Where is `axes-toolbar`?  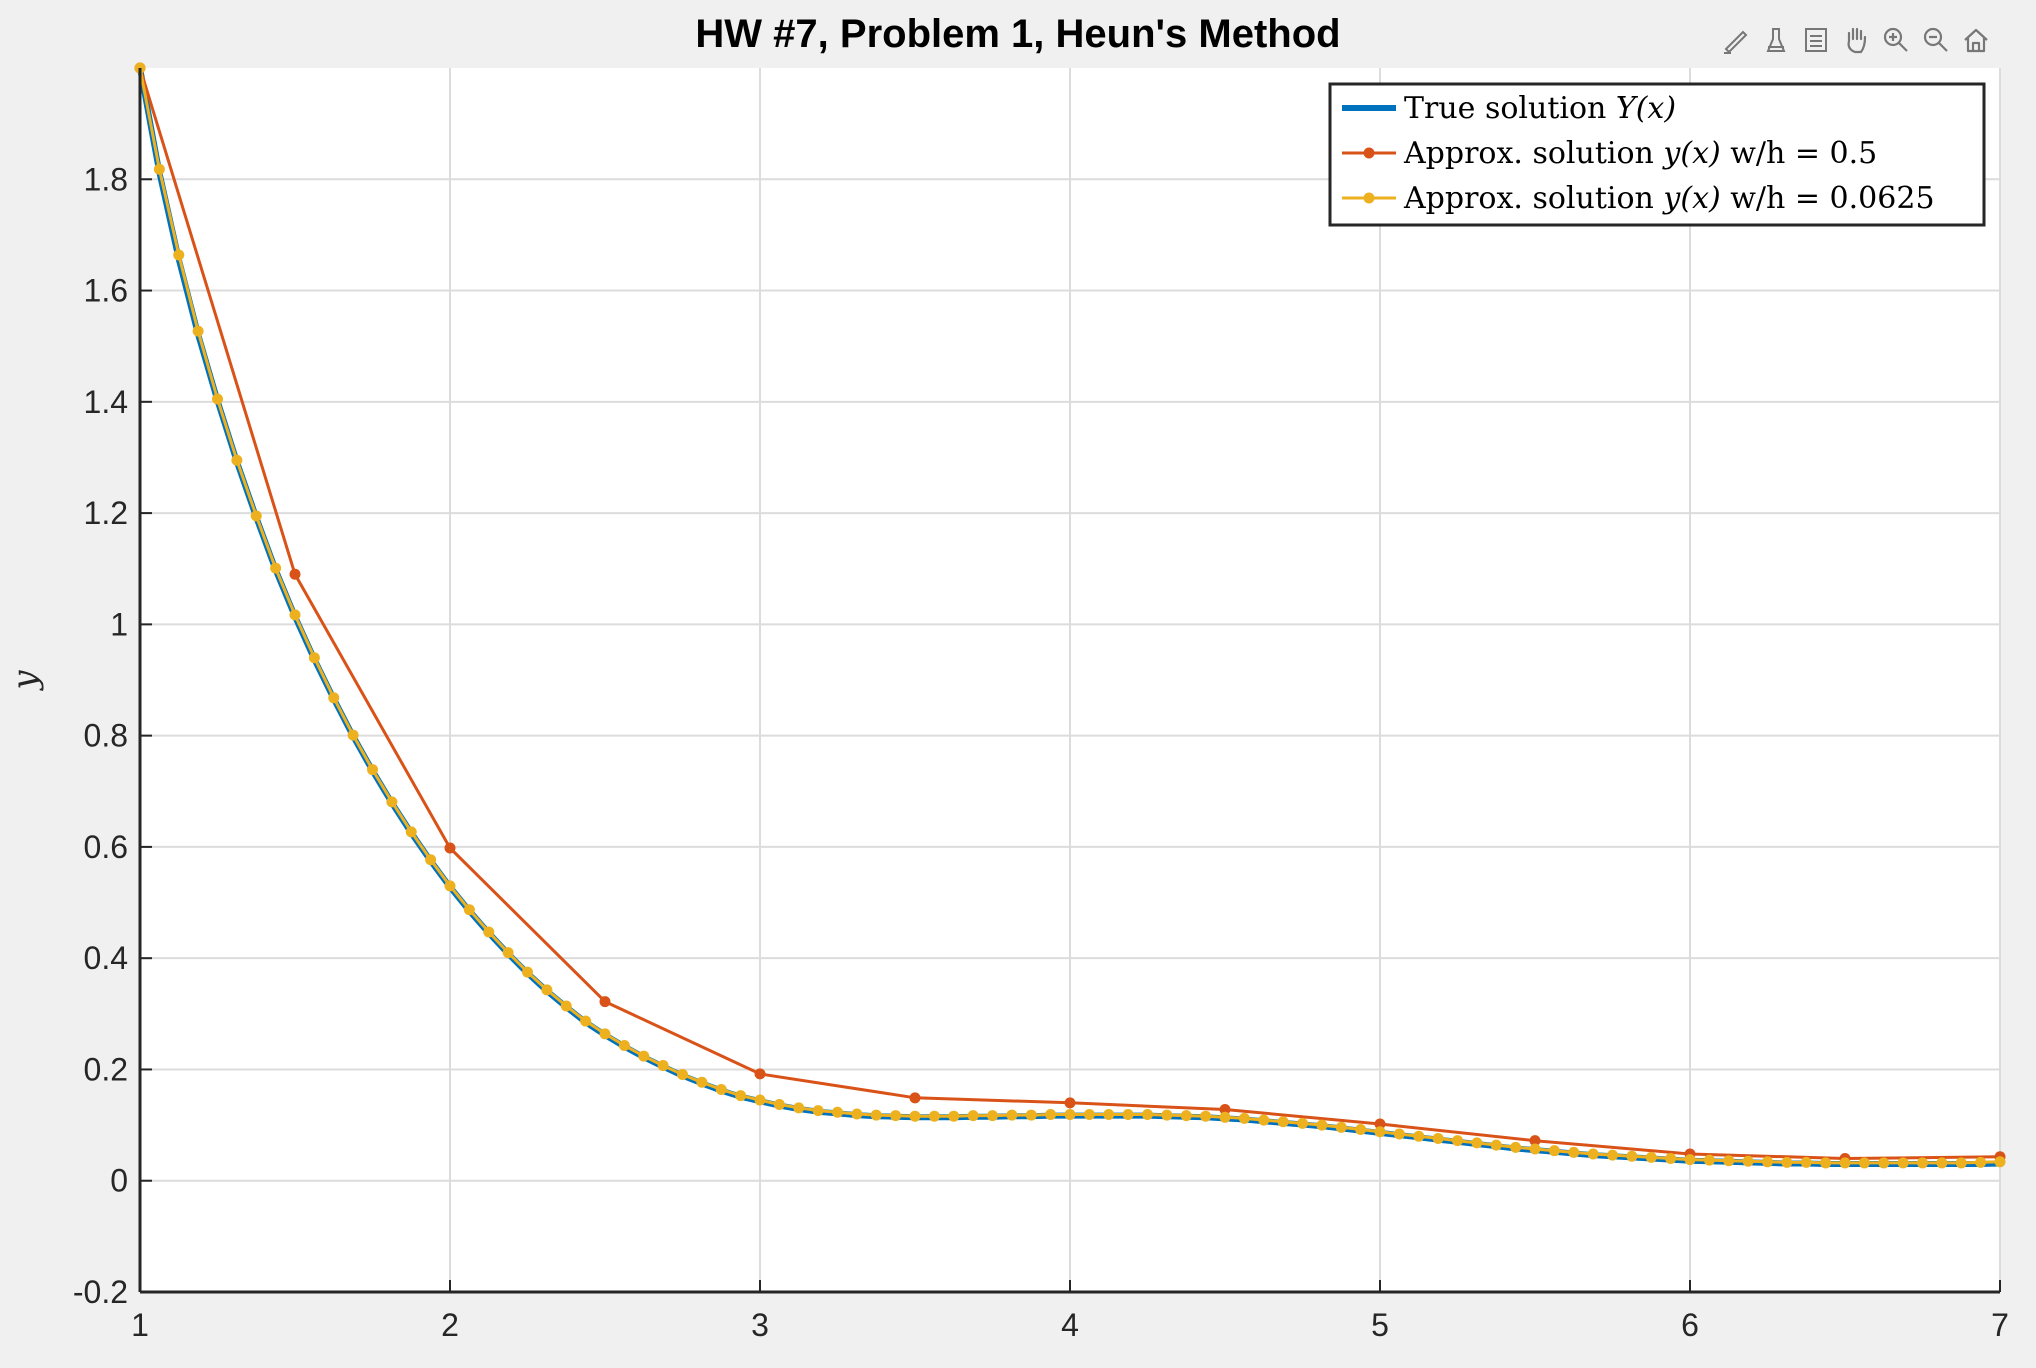 axes-toolbar is located at coordinates (1856, 40).